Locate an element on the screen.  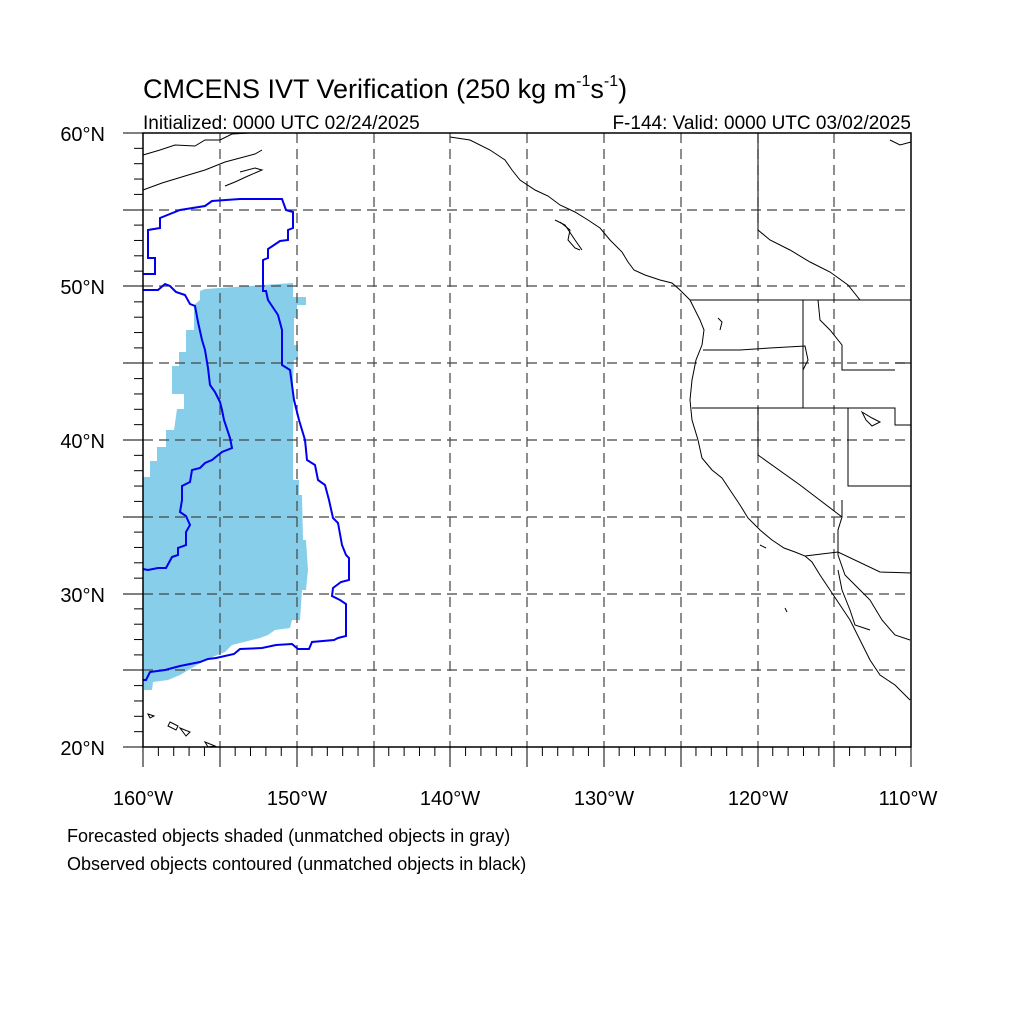
lon-label-120w: 120°W is located at coordinates (758, 799).